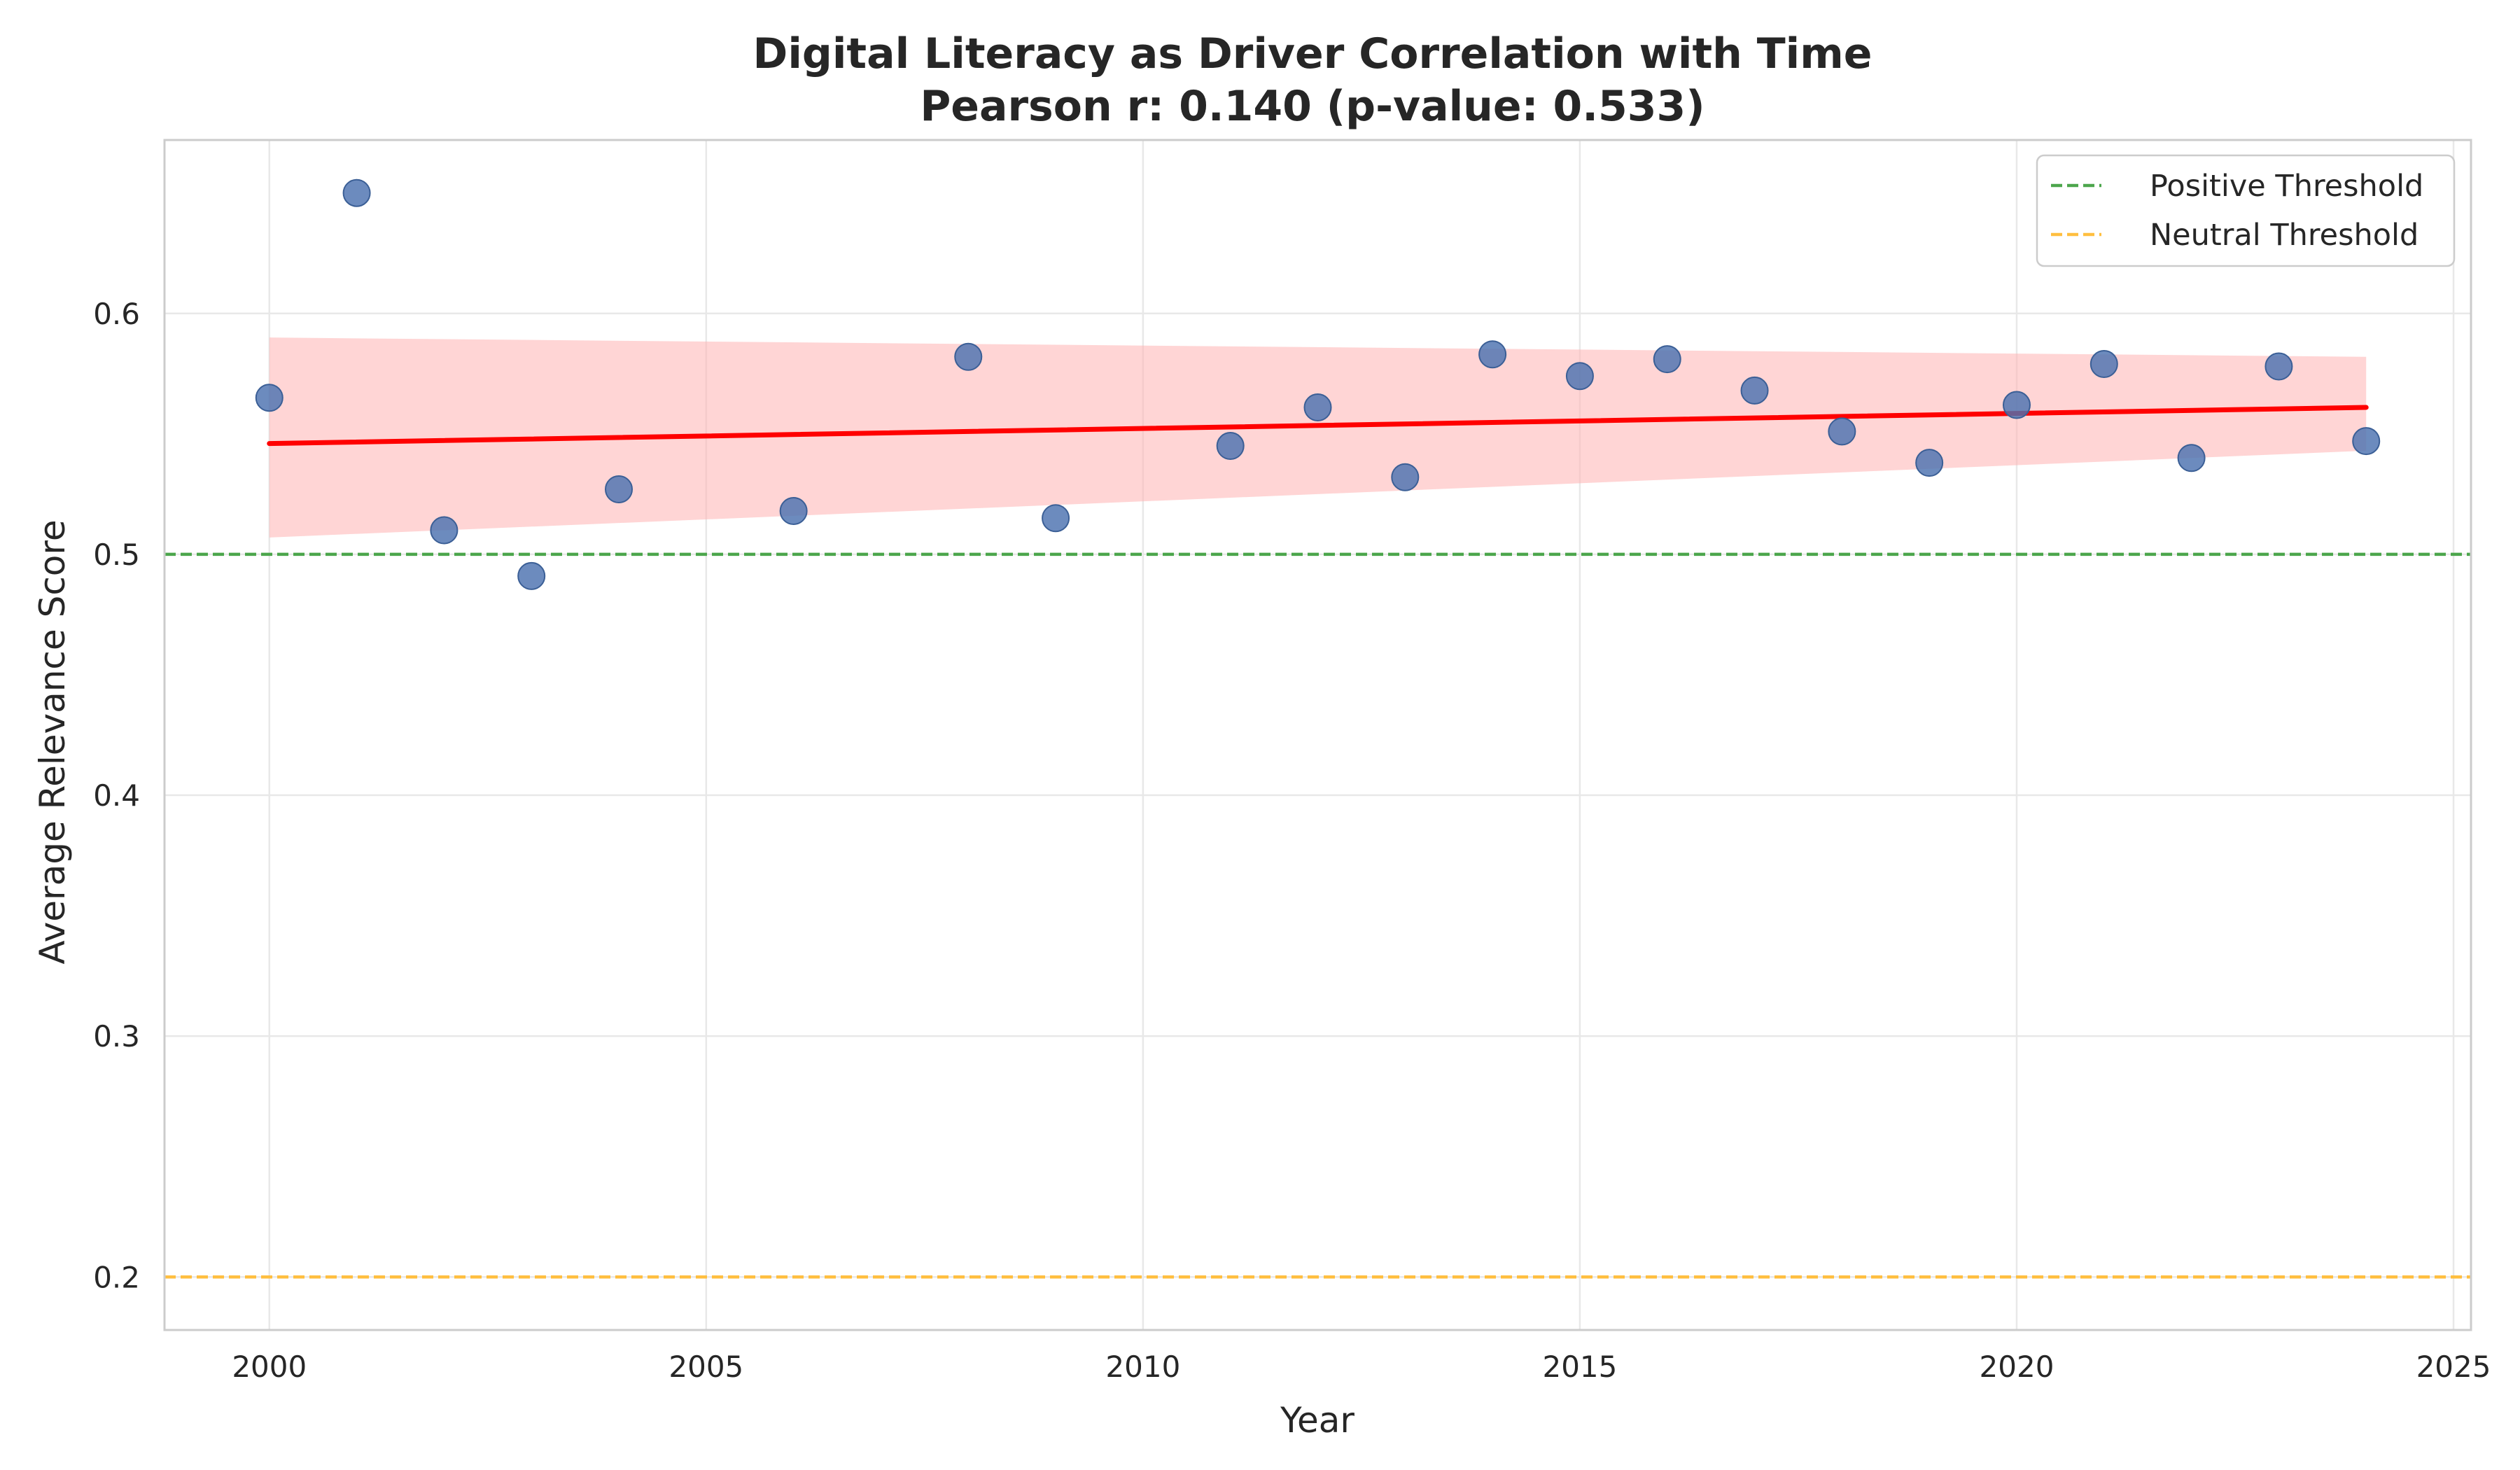 The height and width of the screenshot is (1470, 2520). I want to click on confidence-band, so click(1318, 437).